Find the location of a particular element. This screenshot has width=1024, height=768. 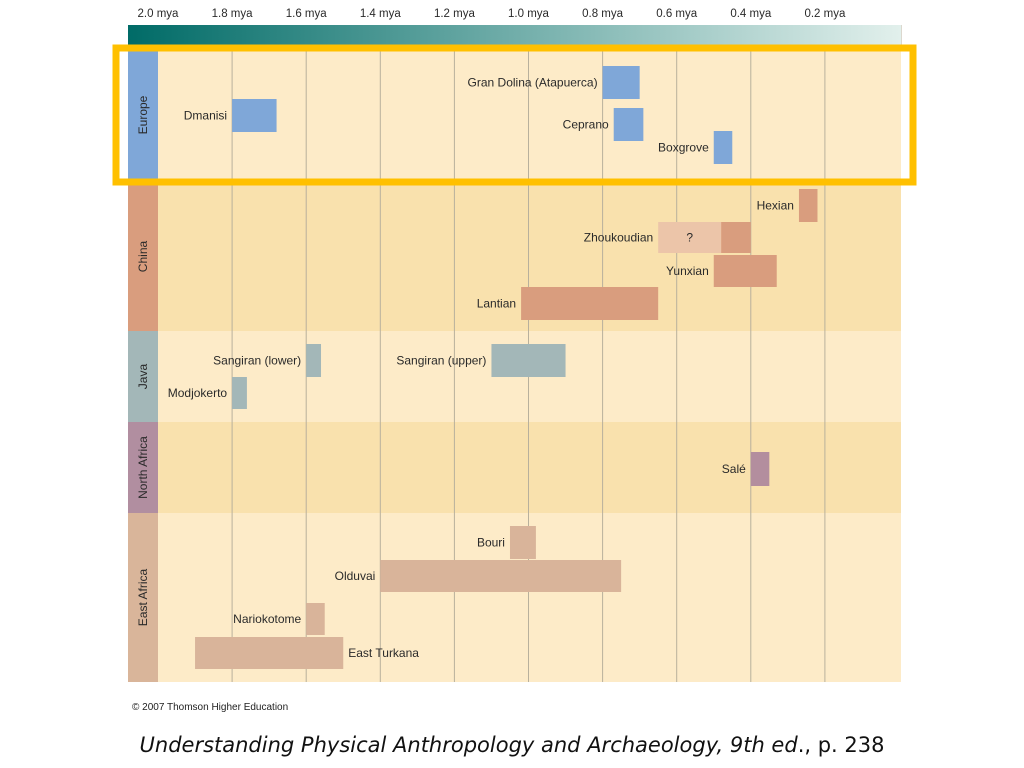

region-strip-europe is located at coordinates (143, 115).